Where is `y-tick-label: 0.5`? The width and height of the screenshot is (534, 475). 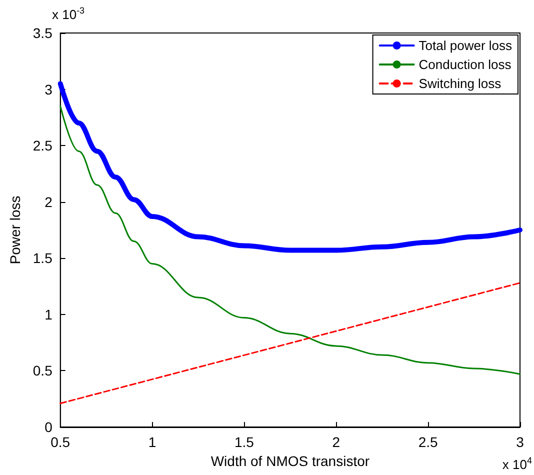 y-tick-label: 0.5 is located at coordinates (42, 370).